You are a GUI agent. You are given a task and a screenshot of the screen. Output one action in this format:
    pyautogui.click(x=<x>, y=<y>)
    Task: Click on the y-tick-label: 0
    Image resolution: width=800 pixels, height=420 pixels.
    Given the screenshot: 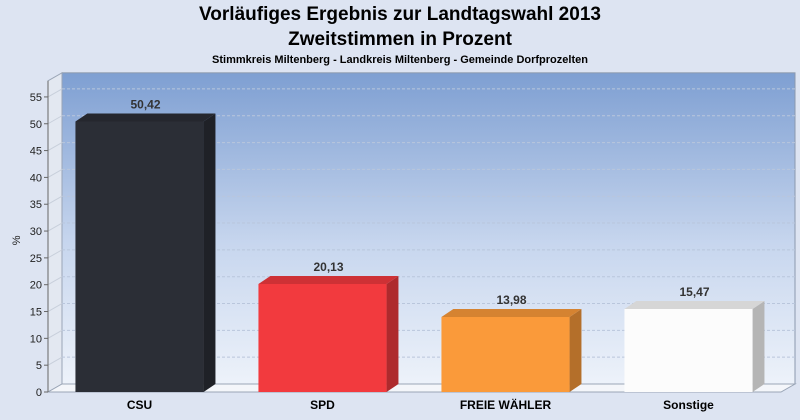 What is the action you would take?
    pyautogui.click(x=39, y=393)
    